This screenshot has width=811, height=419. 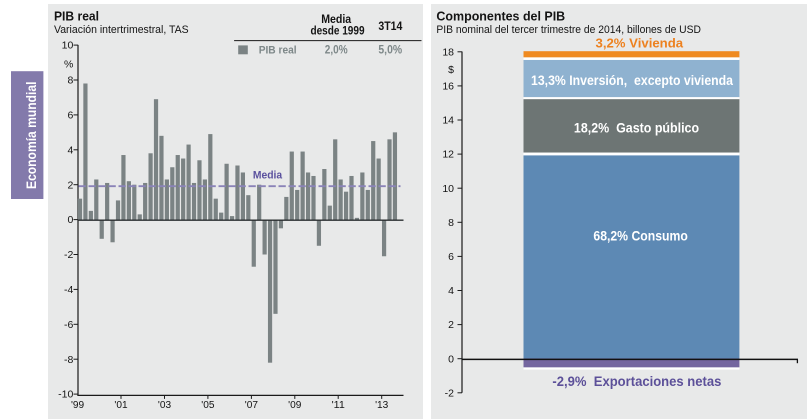 What do you see at coordinates (31, 136) in the screenshot?
I see `svg-text: Economía mundial` at bounding box center [31, 136].